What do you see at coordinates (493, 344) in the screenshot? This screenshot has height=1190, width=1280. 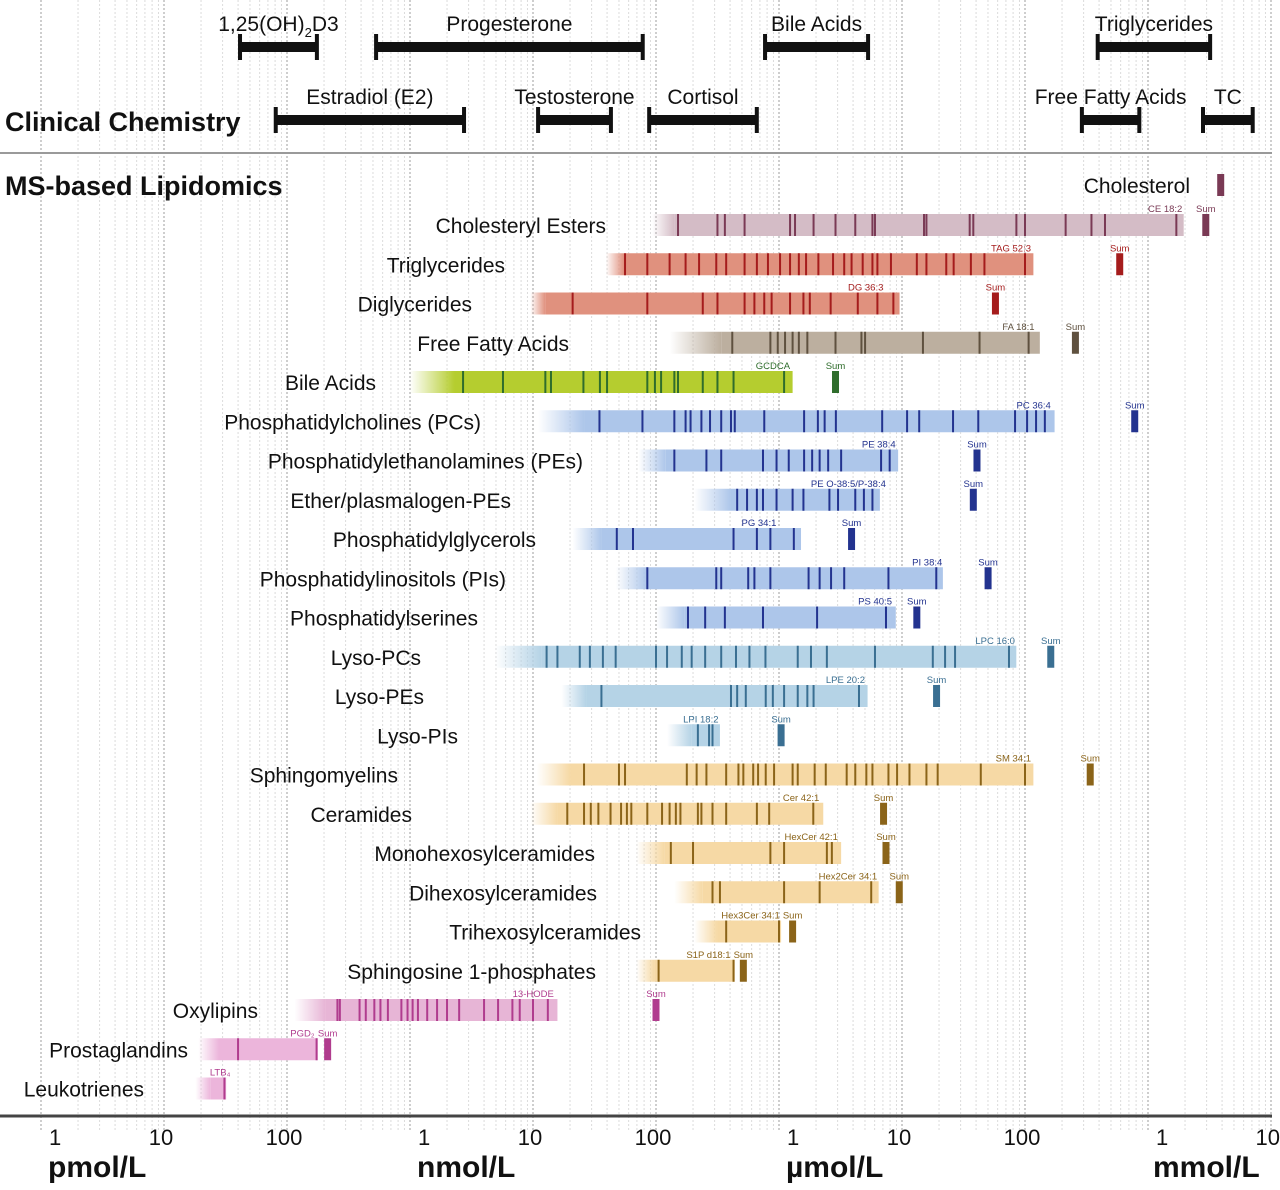 I see `class-label: Free Fatty Acids` at bounding box center [493, 344].